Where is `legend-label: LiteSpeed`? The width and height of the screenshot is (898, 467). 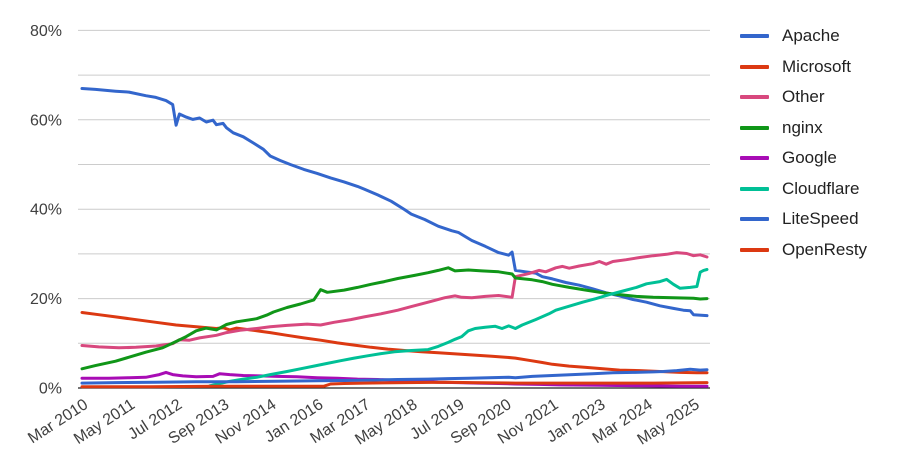 legend-label: LiteSpeed is located at coordinates (820, 219).